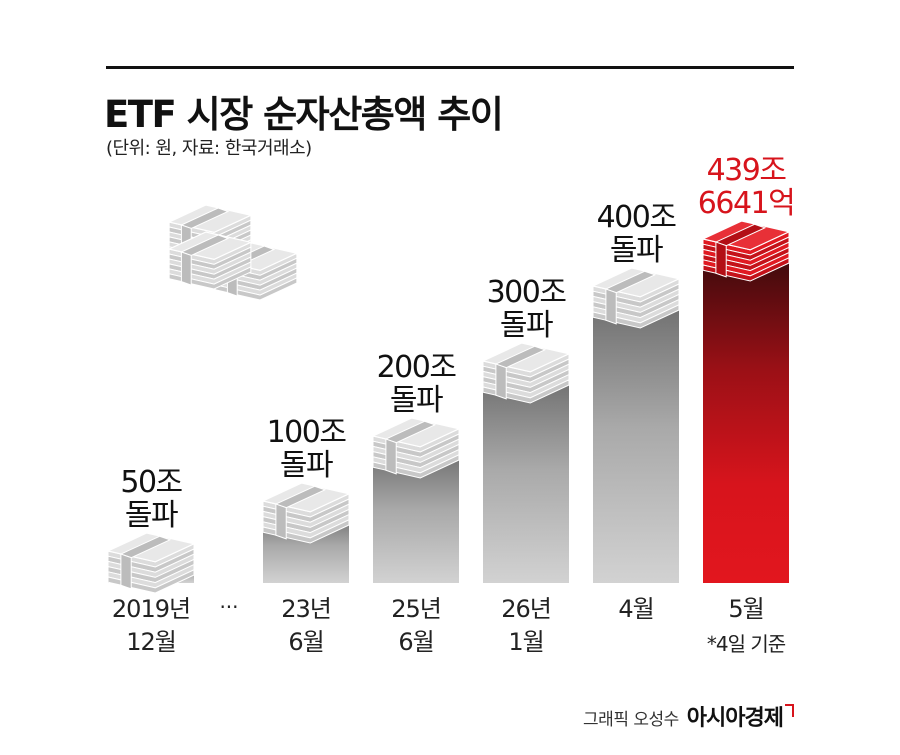 This screenshot has width=900, height=755. What do you see at coordinates (735, 718) in the screenshot?
I see `brand-logo: 아시아경제` at bounding box center [735, 718].